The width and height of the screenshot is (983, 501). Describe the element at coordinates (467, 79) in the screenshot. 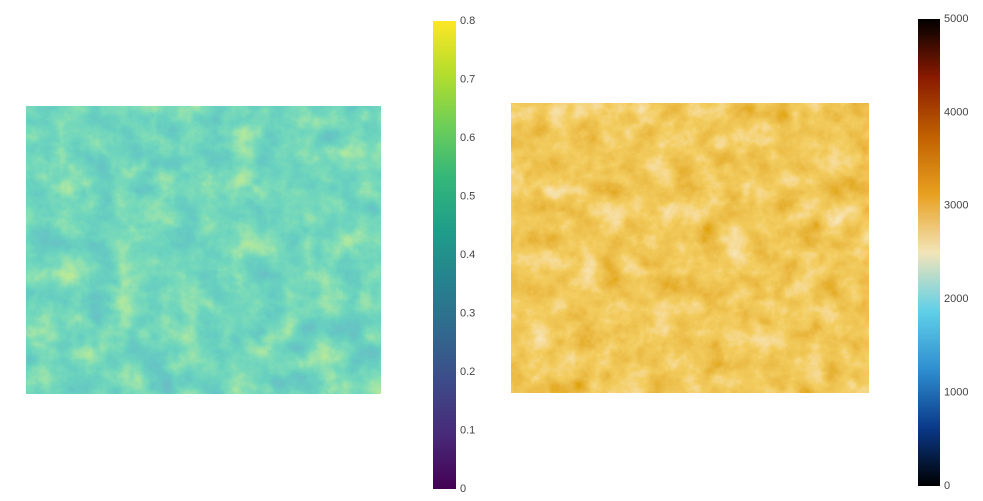

I see `colorbar-tick-label: 0.7` at that location.